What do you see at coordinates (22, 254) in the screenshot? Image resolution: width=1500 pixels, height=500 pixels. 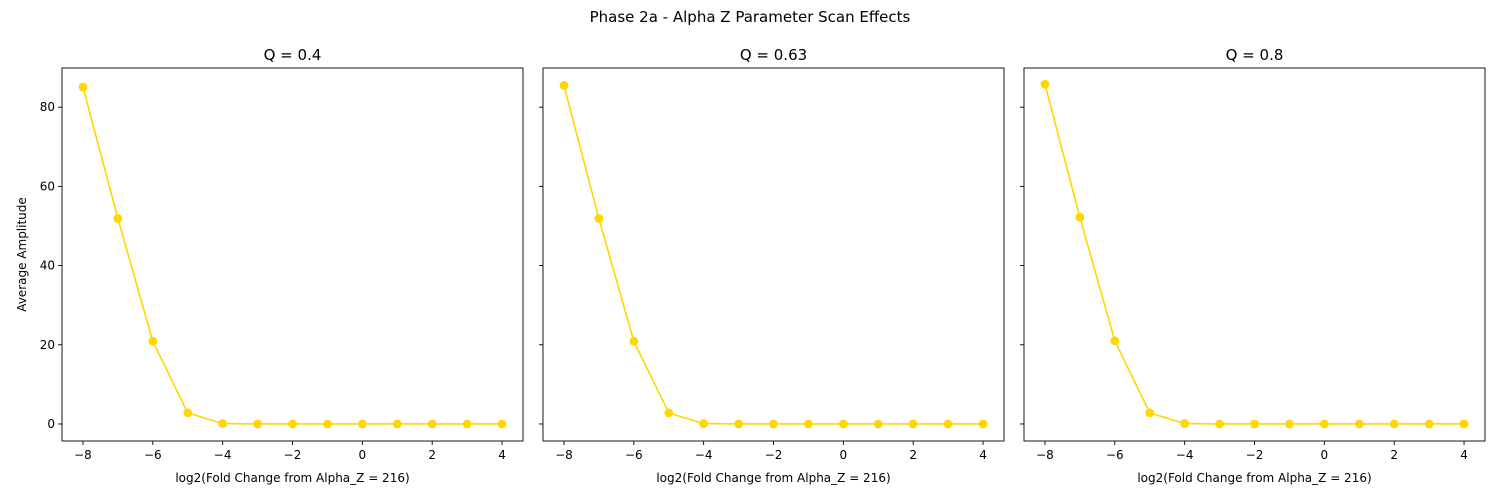 I see `y-axis-label: Average Amplitude` at bounding box center [22, 254].